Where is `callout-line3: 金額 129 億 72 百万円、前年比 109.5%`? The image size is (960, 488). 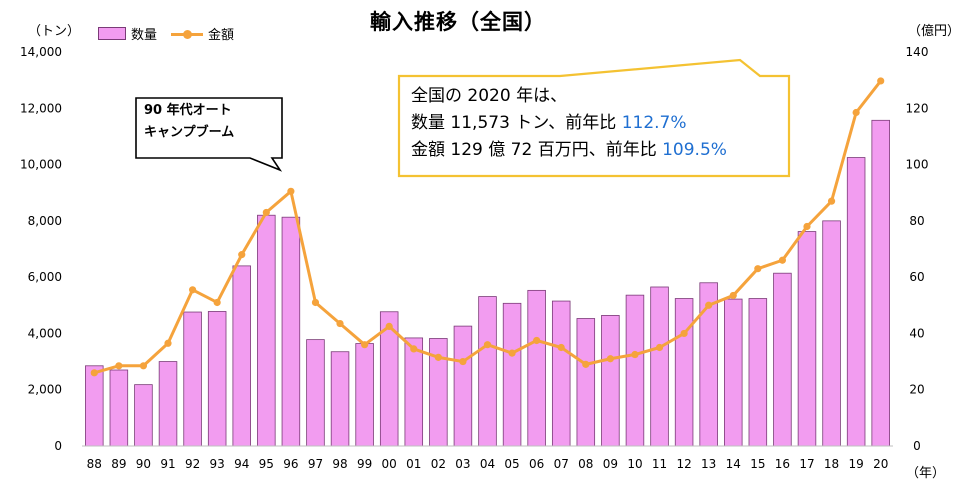
callout-line3: 金額 129 億 72 百万円、前年比 109.5% is located at coordinates (600, 150).